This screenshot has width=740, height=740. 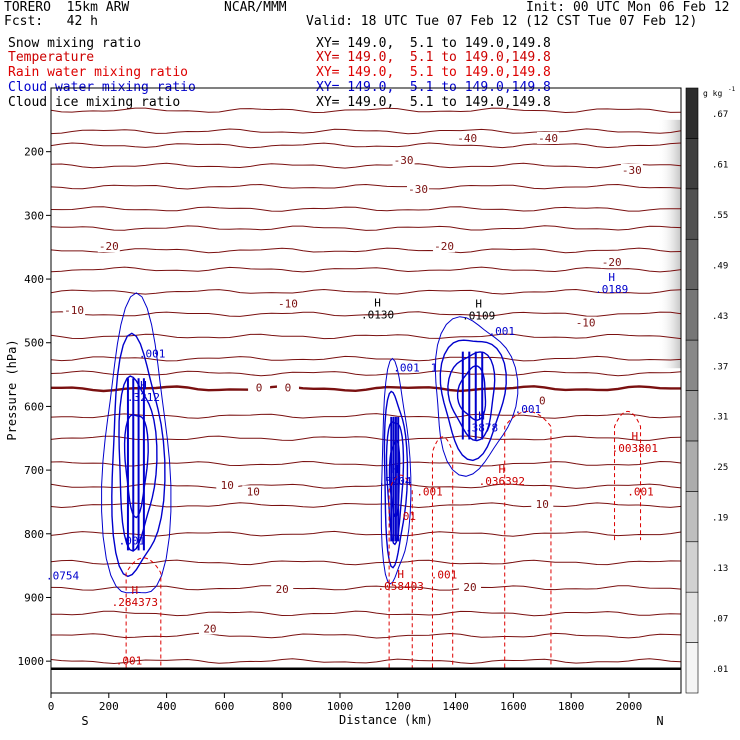 What do you see at coordinates (94, 102) in the screenshot?
I see `field-name-cloud-ice: Cloud ice mixing ratio` at bounding box center [94, 102].